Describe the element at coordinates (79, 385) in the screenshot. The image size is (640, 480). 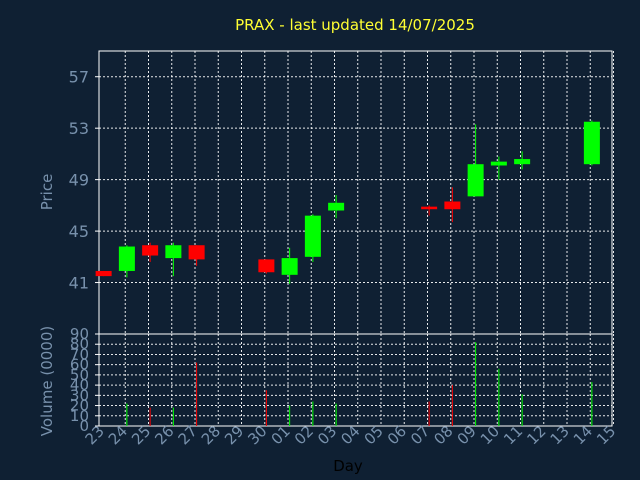
I see `volume-tick-label: 40` at that location.